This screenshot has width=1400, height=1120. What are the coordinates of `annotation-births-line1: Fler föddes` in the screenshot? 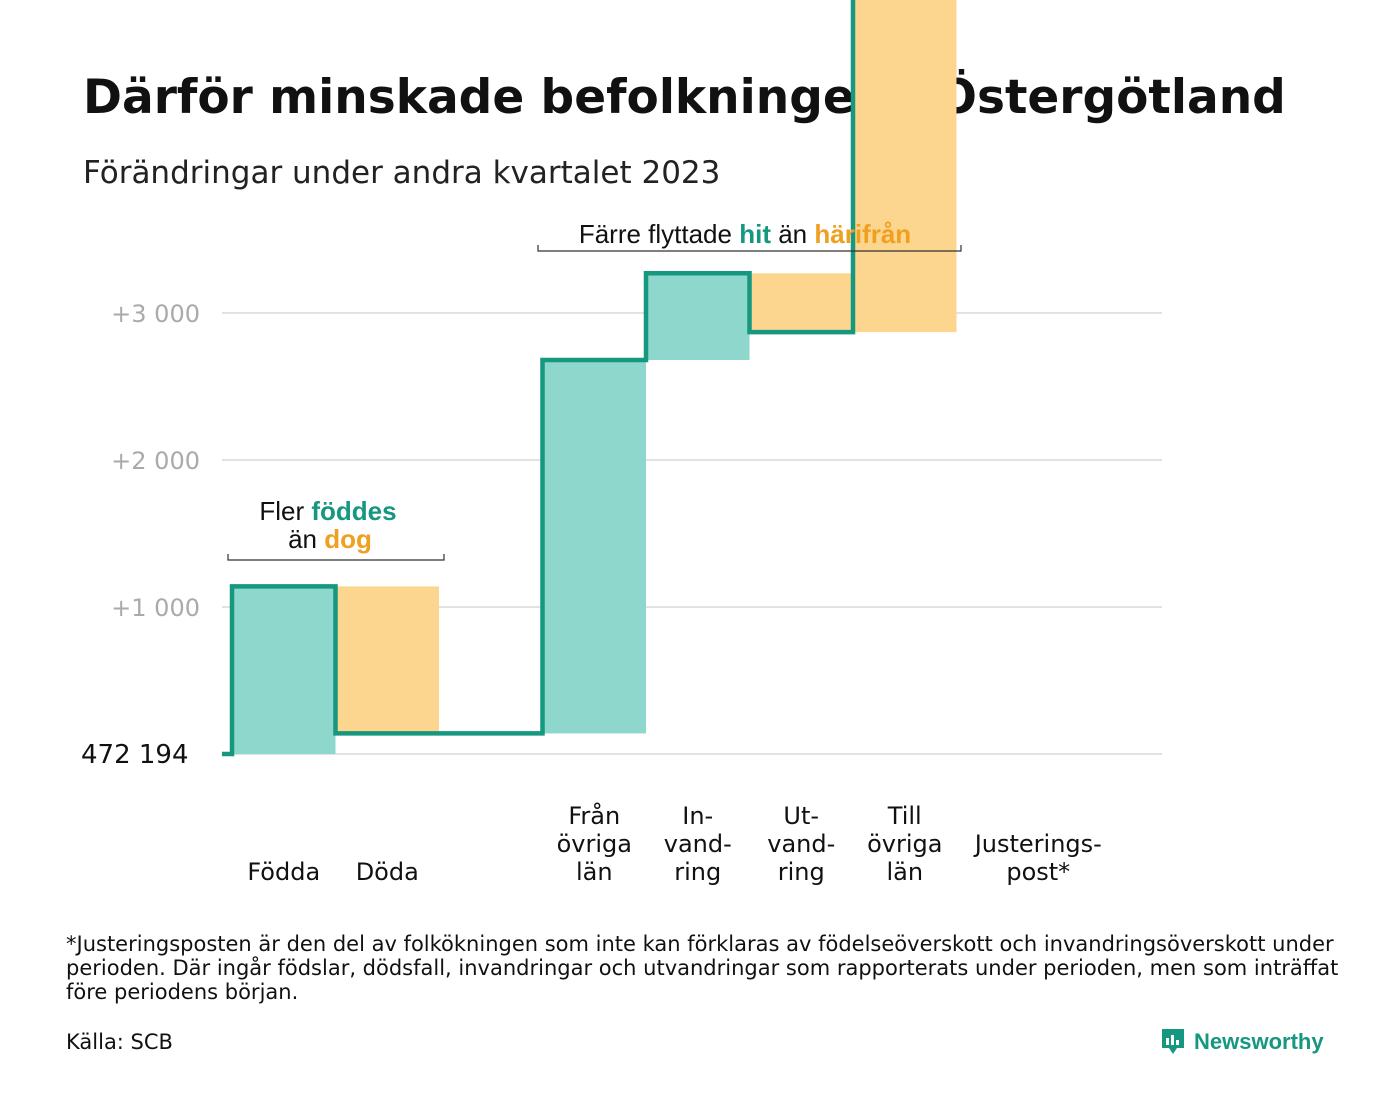 It's located at (327, 511).